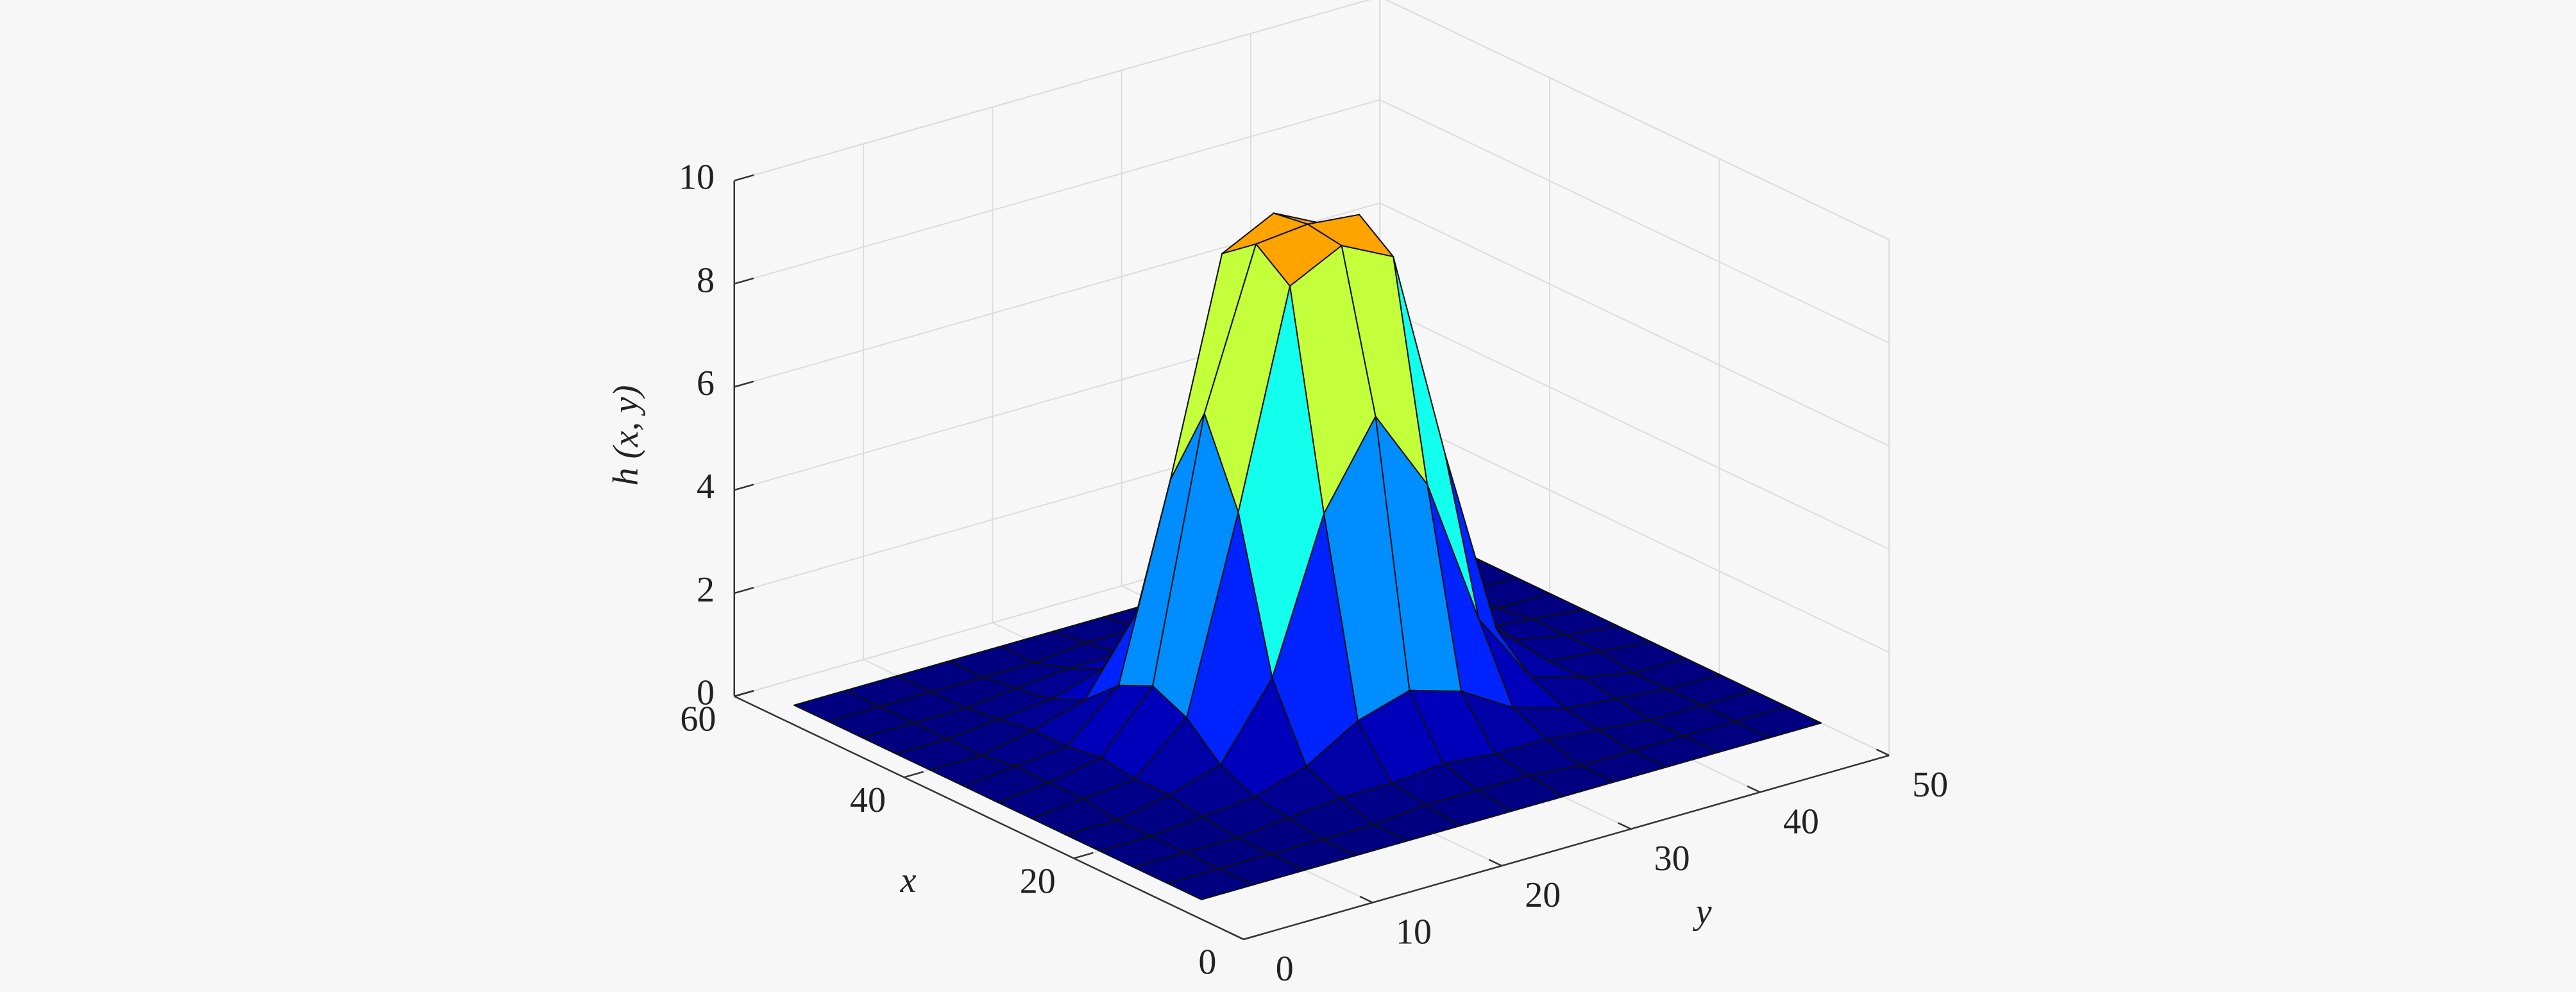 The height and width of the screenshot is (992, 2576). I want to click on z-tick-label: 8, so click(706, 280).